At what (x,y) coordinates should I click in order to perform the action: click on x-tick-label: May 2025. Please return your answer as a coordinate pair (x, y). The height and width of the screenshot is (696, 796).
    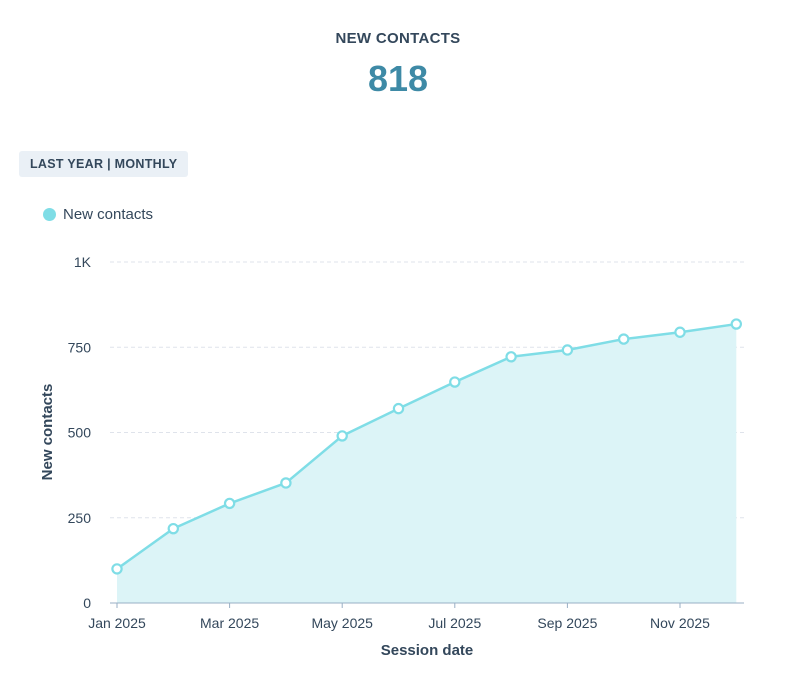
    Looking at the image, I should click on (342, 623).